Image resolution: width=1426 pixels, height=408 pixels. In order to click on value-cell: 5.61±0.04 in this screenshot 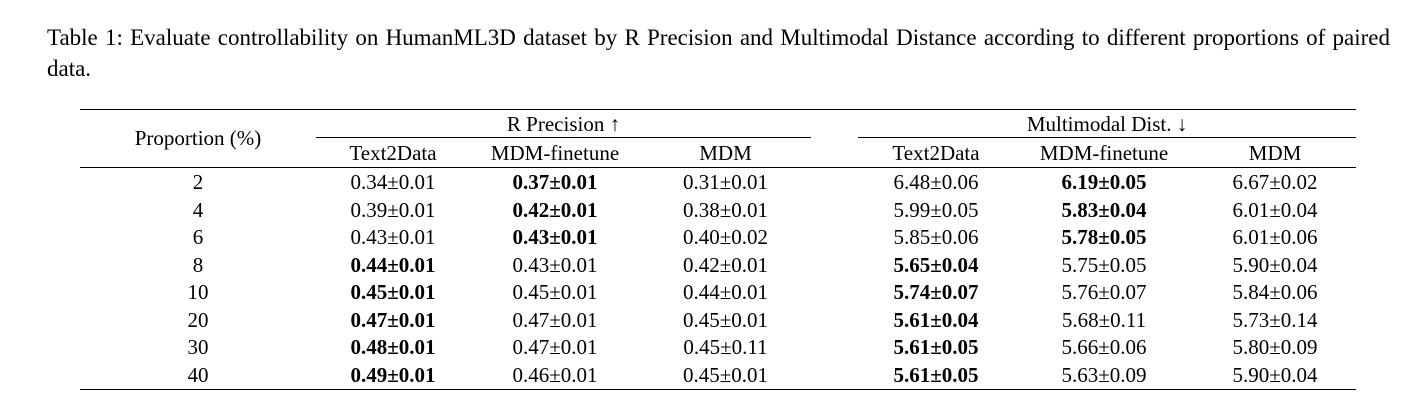, I will do `click(936, 319)`.